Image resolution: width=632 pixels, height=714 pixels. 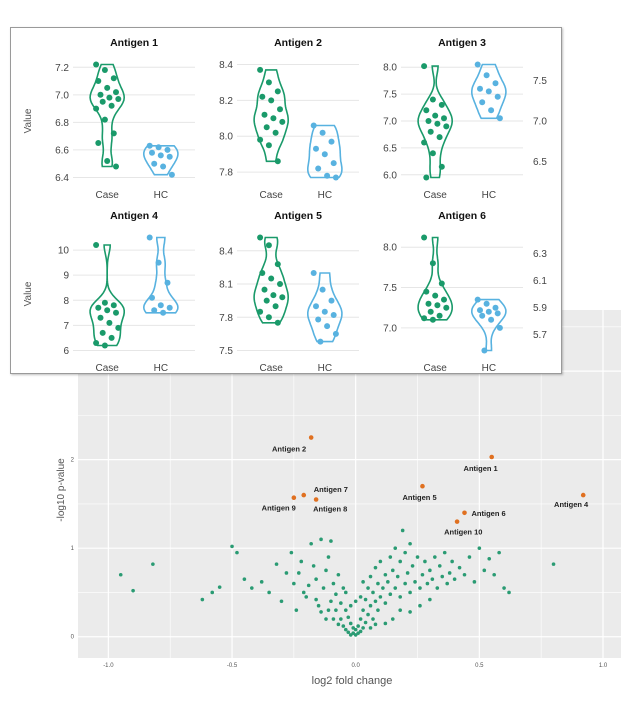 I want to click on volcano-highlight-label: Antigen 2, so click(x=289, y=449).